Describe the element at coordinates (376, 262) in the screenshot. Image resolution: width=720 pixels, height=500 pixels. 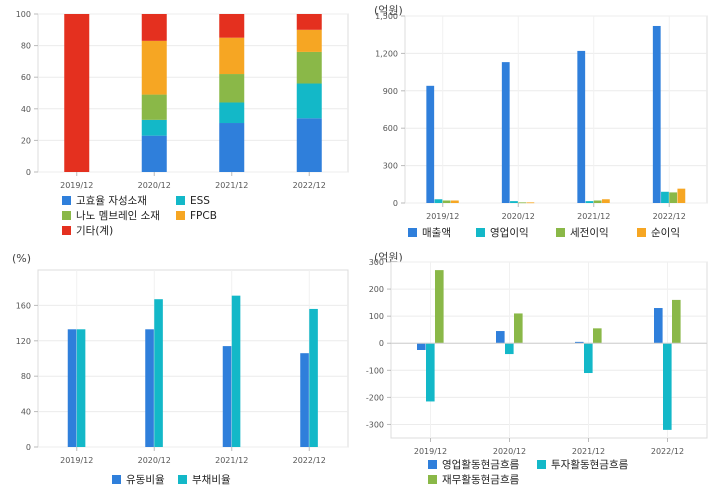
I see `y-tick-label: 300` at that location.